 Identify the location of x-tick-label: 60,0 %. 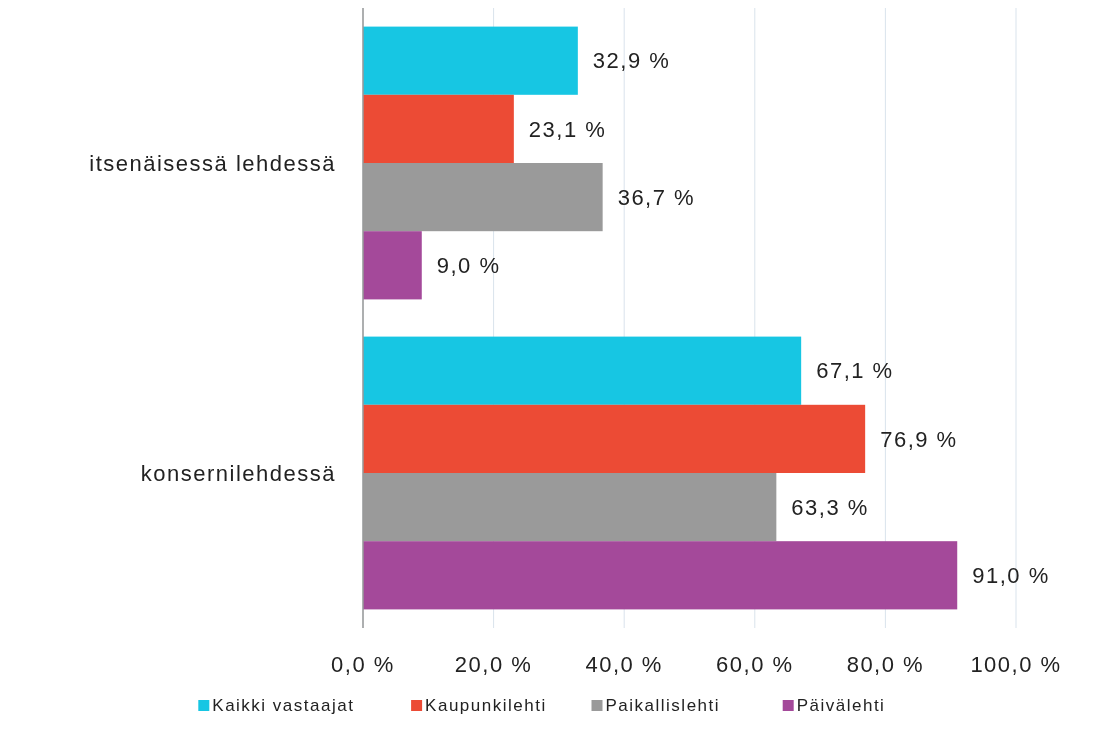
(755, 664).